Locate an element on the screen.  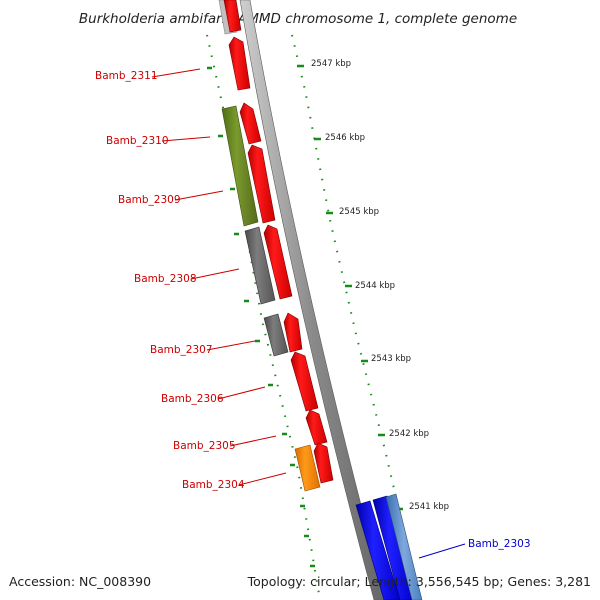
gene-bar-bamb2303-blue-b is located at coordinates (393, 547).